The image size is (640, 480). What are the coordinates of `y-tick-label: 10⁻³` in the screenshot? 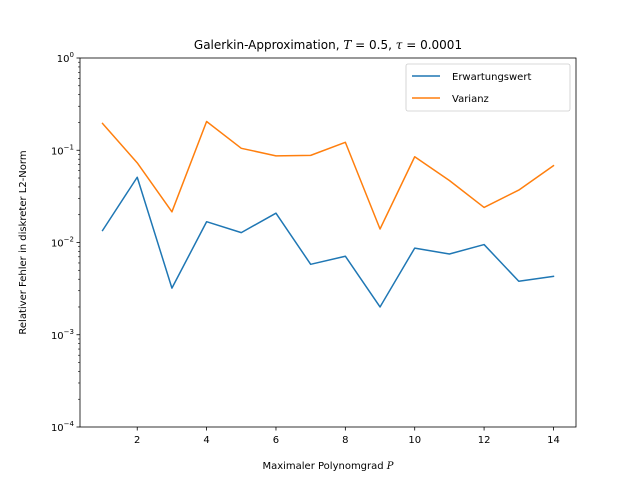 It's located at (62, 335).